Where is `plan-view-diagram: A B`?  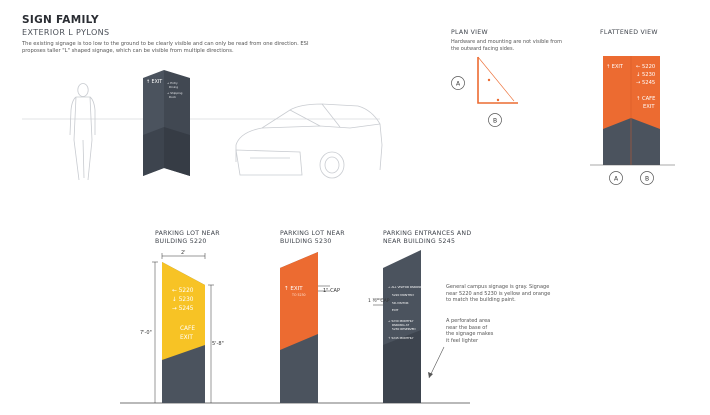 plan-view-diagram: A B is located at coordinates (484, 91).